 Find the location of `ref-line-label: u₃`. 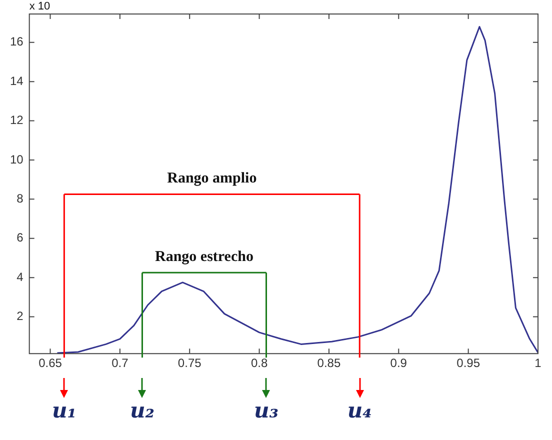

ref-line-label: u₃ is located at coordinates (266, 410).